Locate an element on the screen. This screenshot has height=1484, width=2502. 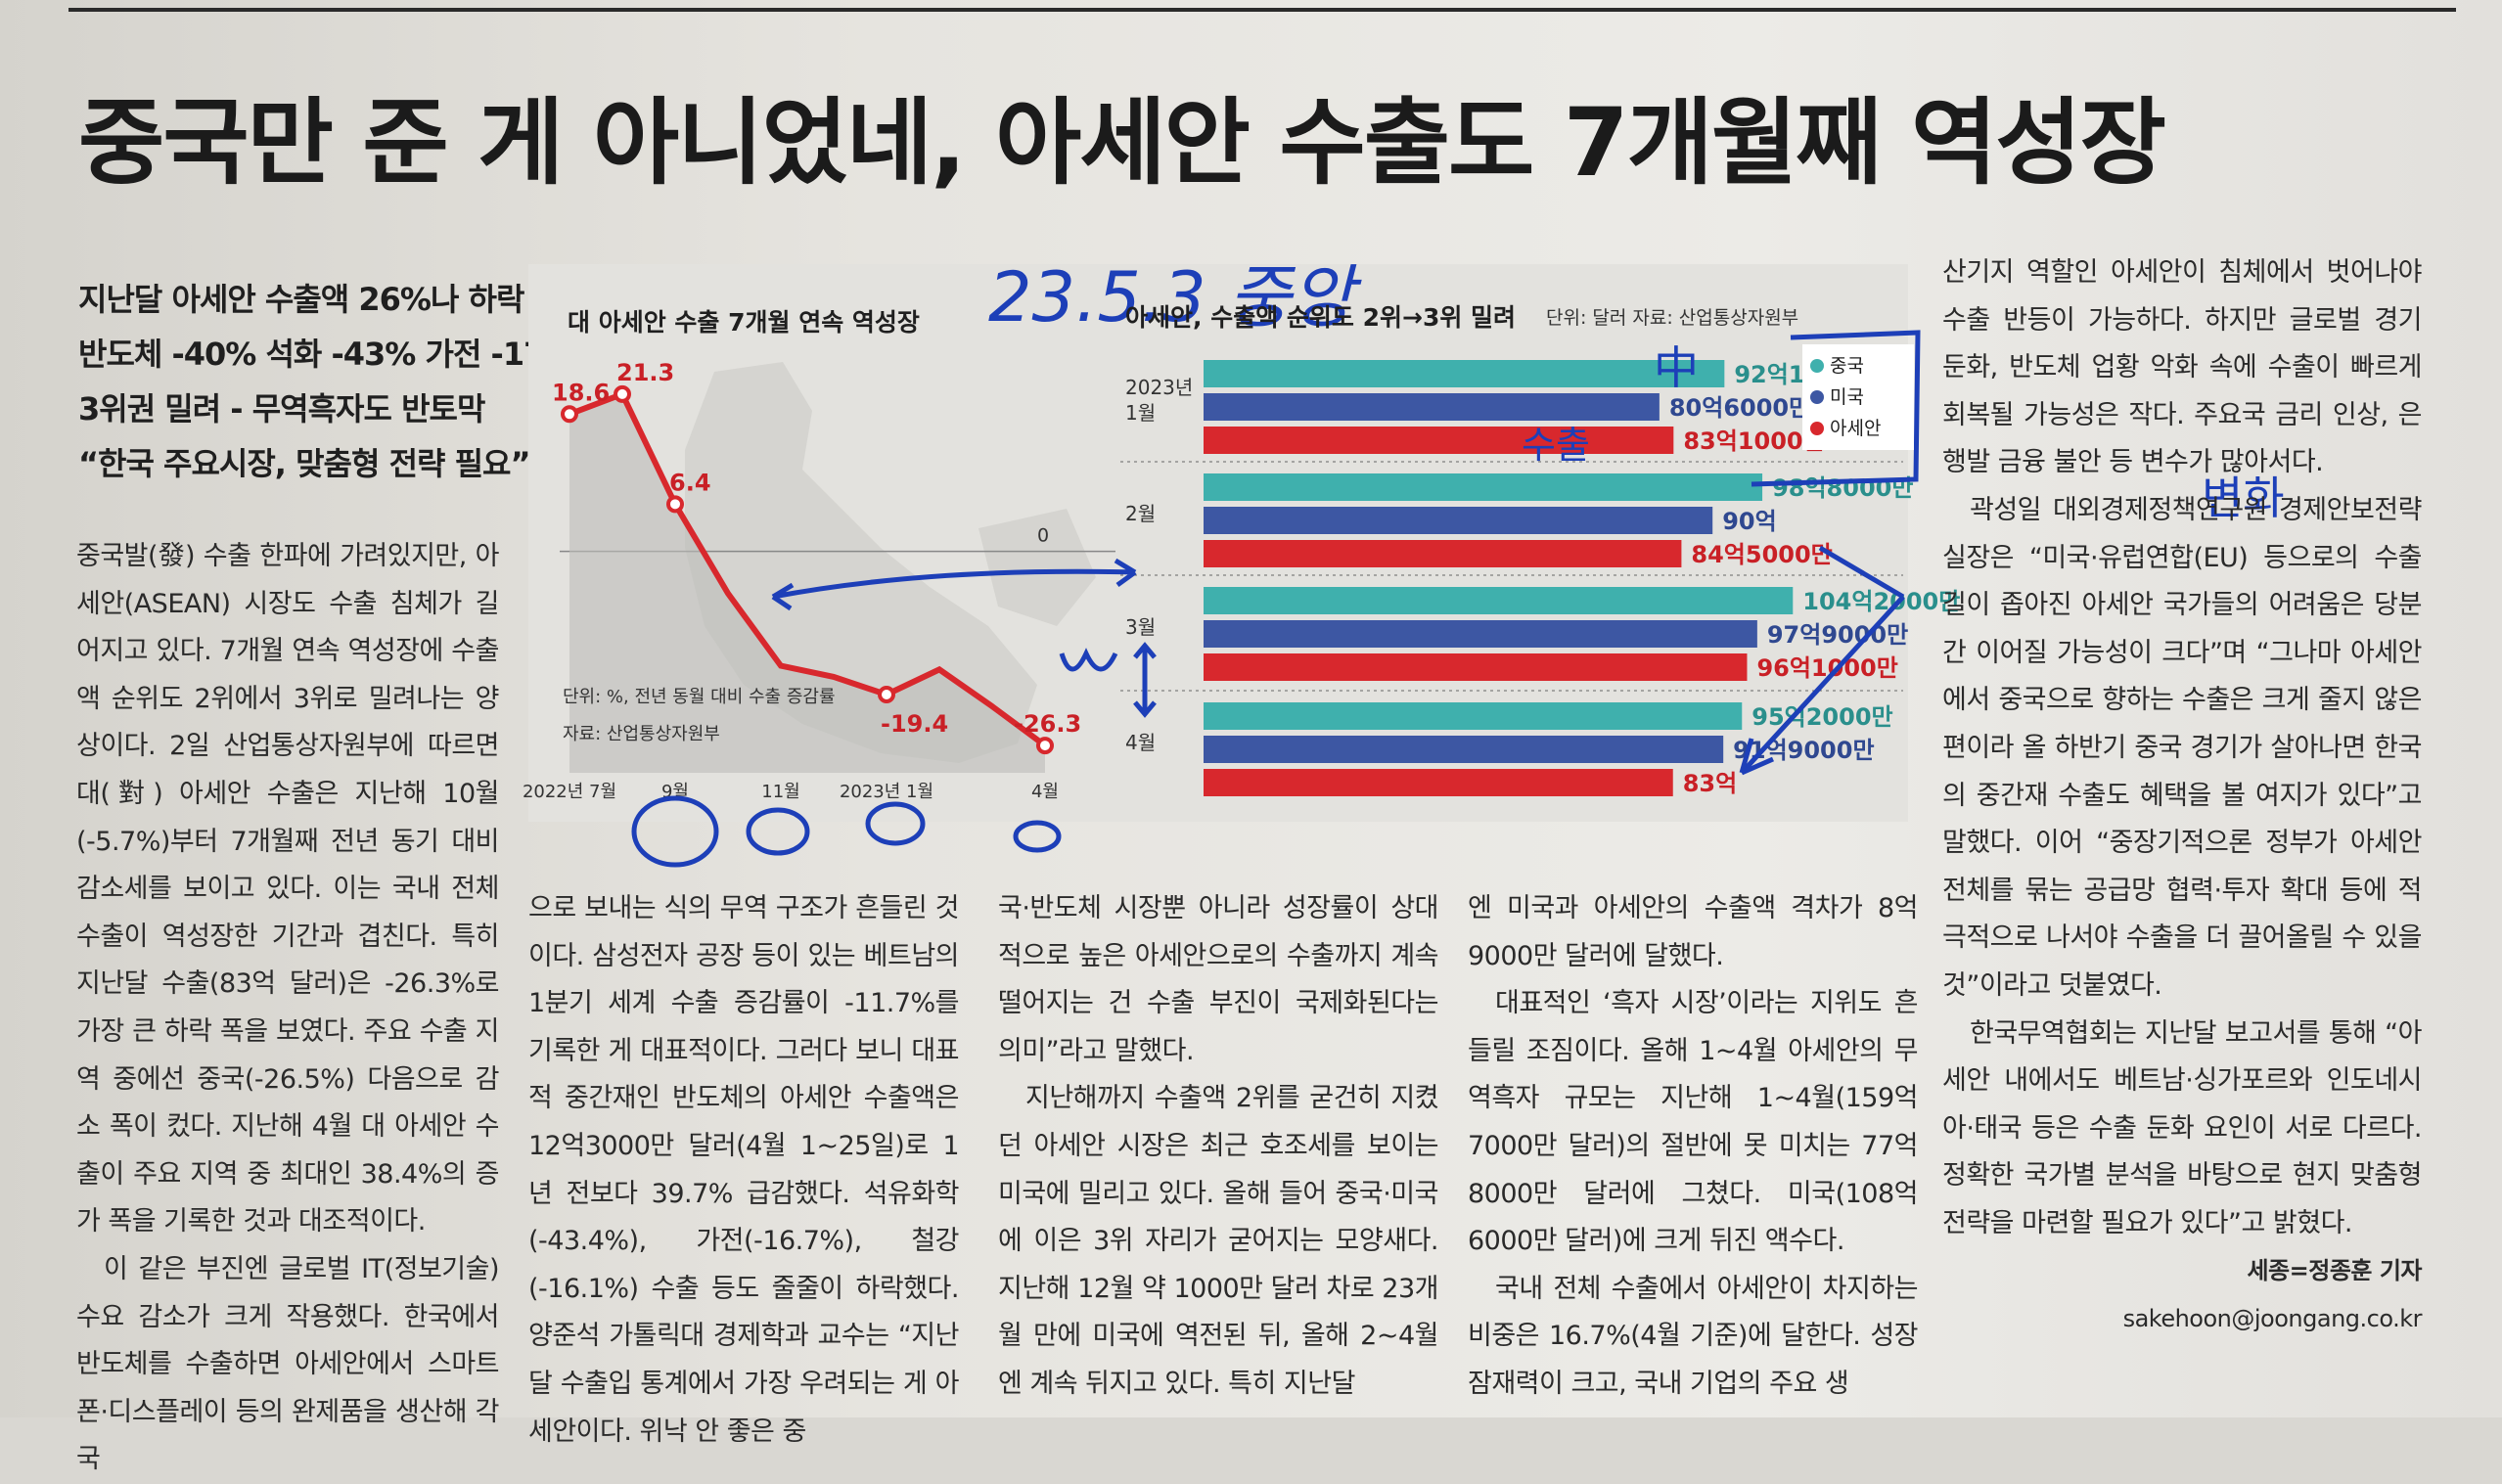
legend-item-asean: 아세안 is located at coordinates (1858, 428).